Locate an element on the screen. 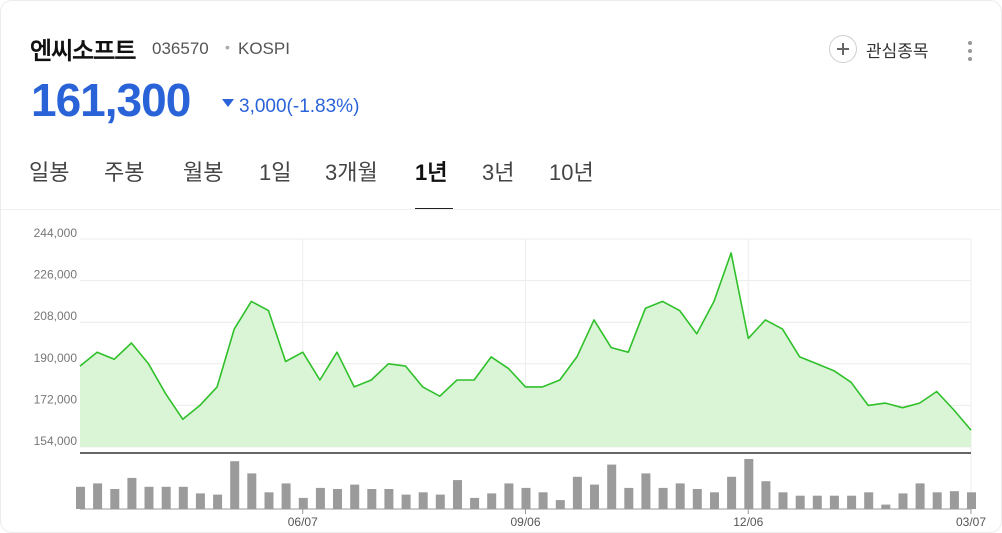 Image resolution: width=1002 pixels, height=533 pixels. stock-market: KOSPI is located at coordinates (264, 48).